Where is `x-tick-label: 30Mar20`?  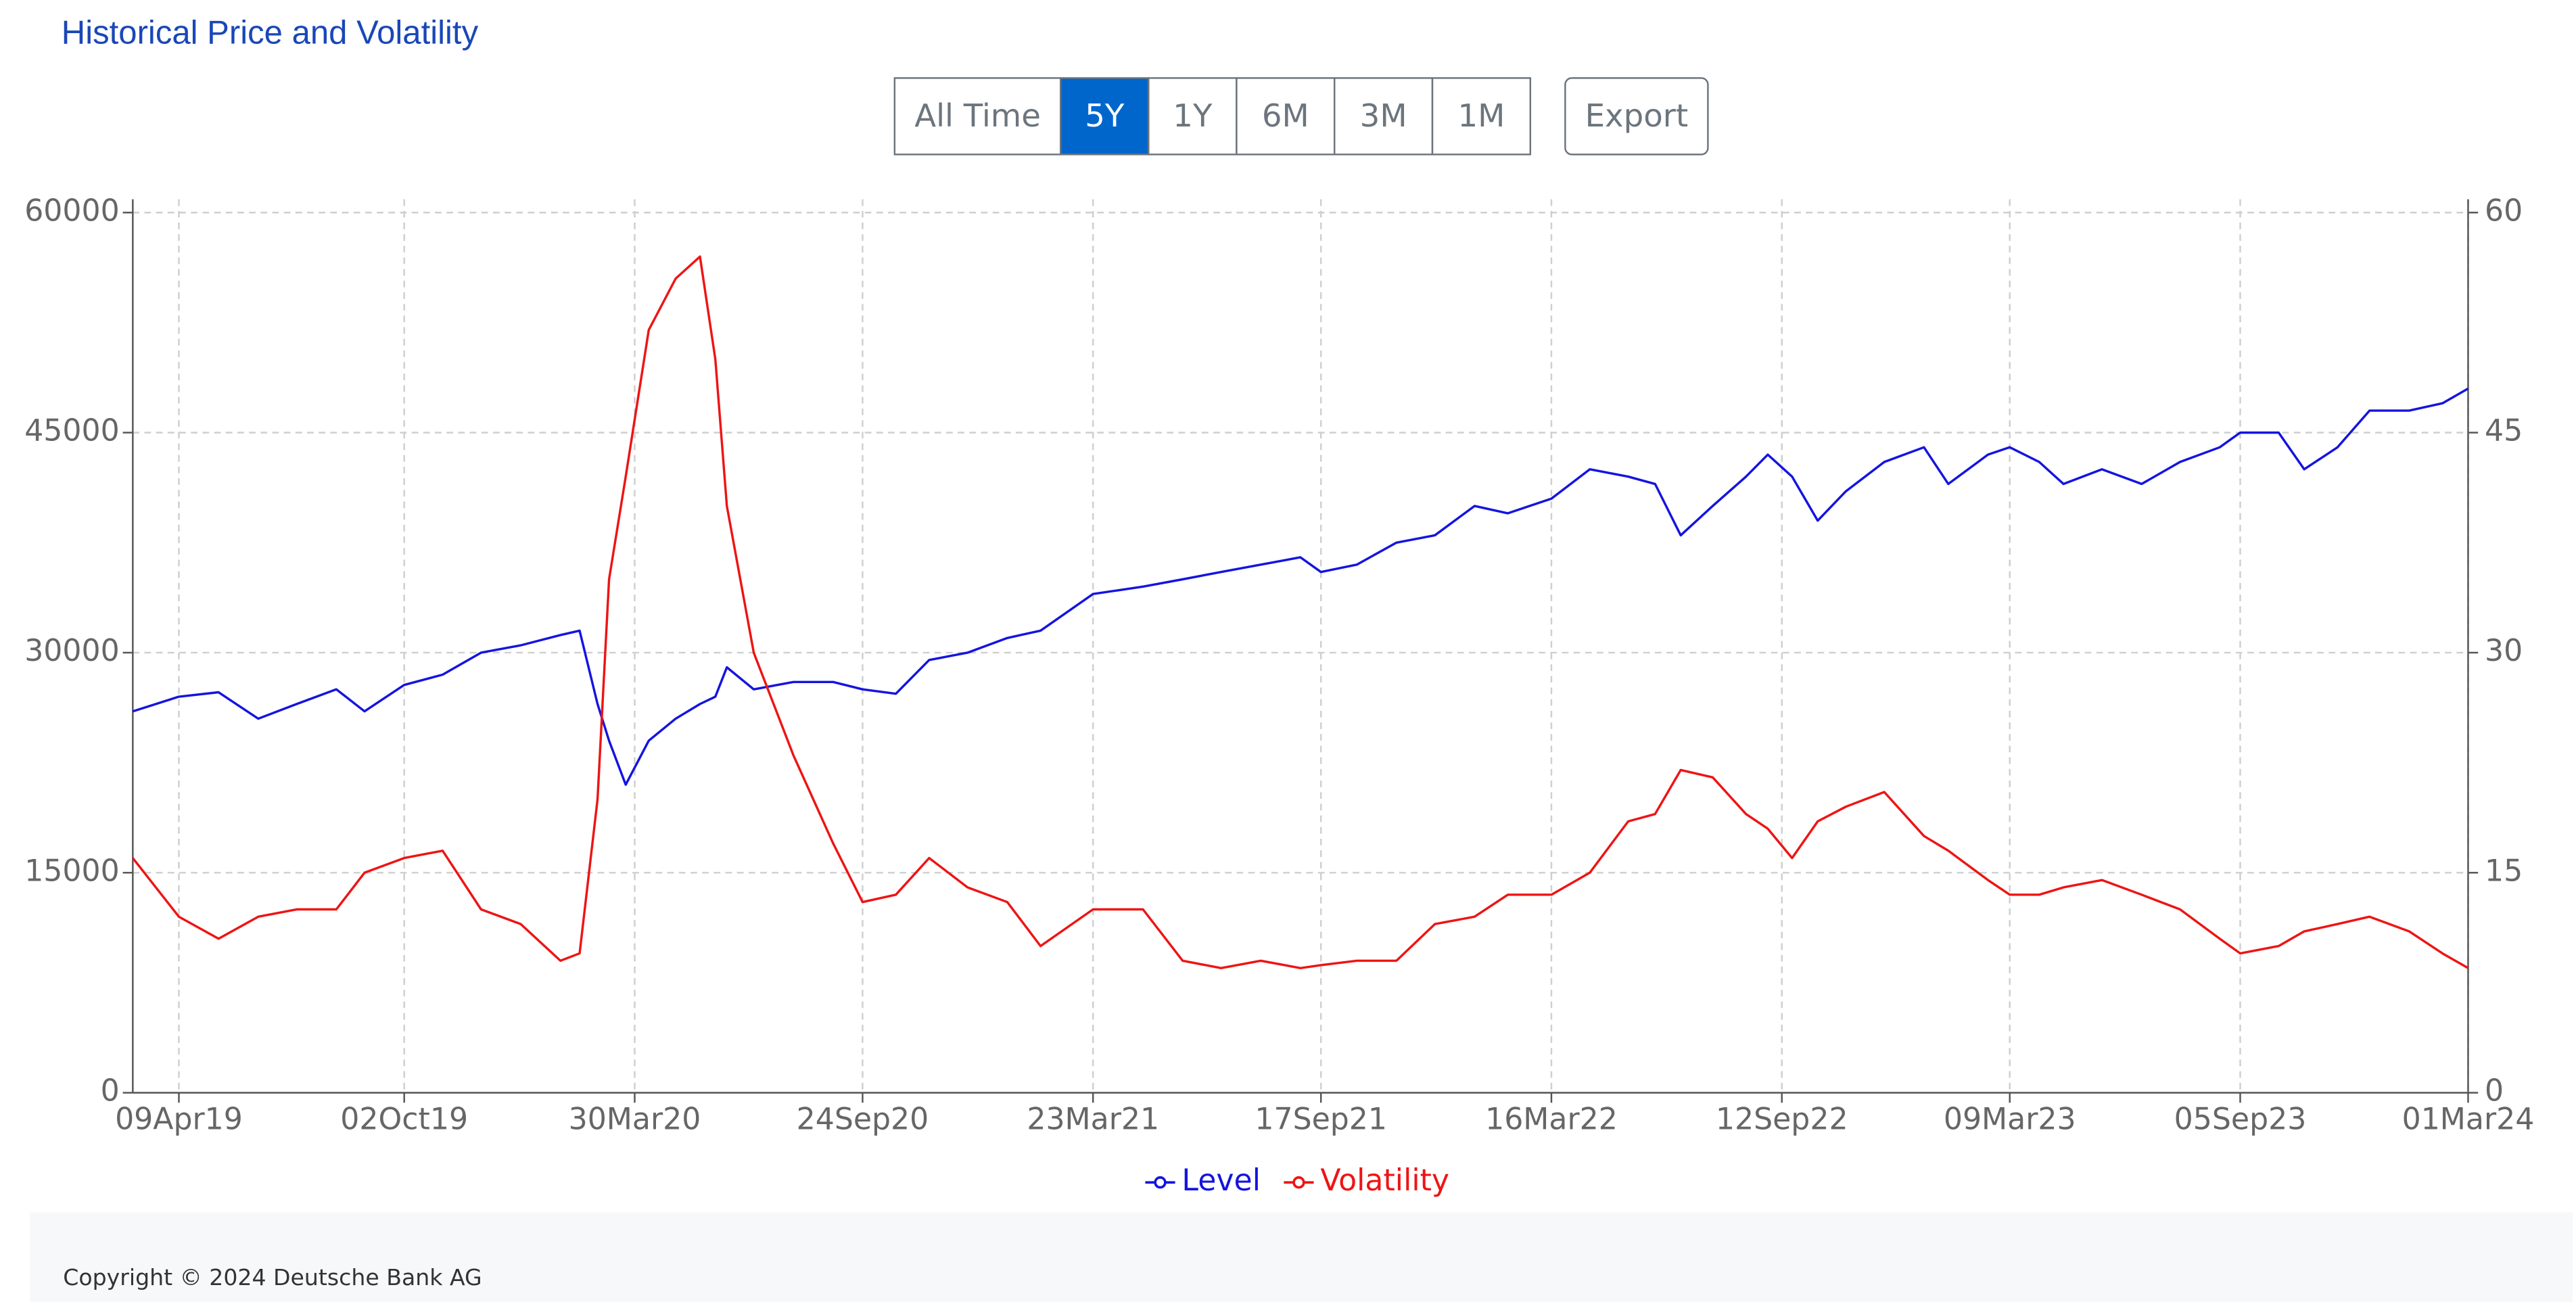
x-tick-label: 30Mar20 is located at coordinates (635, 1119).